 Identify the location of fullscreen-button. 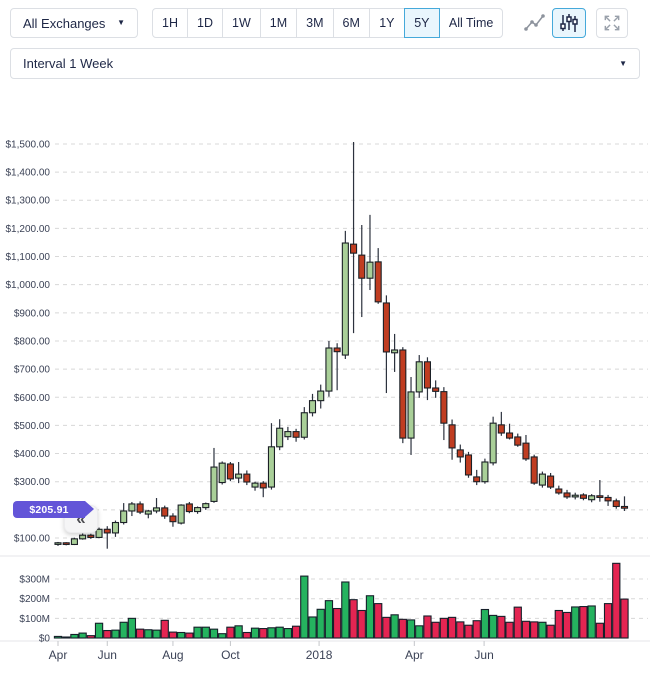
(612, 23).